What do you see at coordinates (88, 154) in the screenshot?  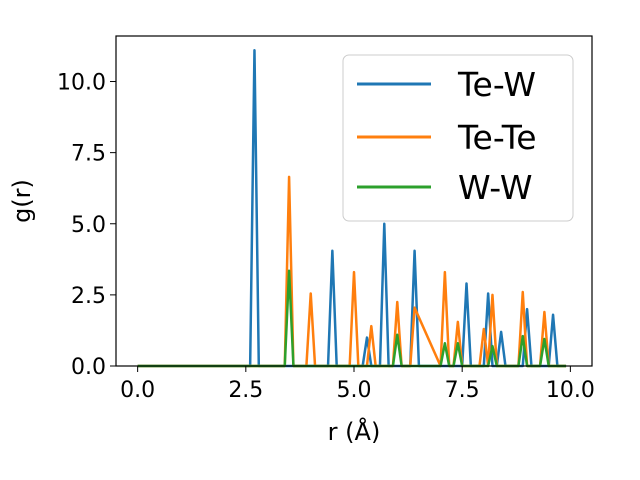 I see `y-tick-label: 7.5` at bounding box center [88, 154].